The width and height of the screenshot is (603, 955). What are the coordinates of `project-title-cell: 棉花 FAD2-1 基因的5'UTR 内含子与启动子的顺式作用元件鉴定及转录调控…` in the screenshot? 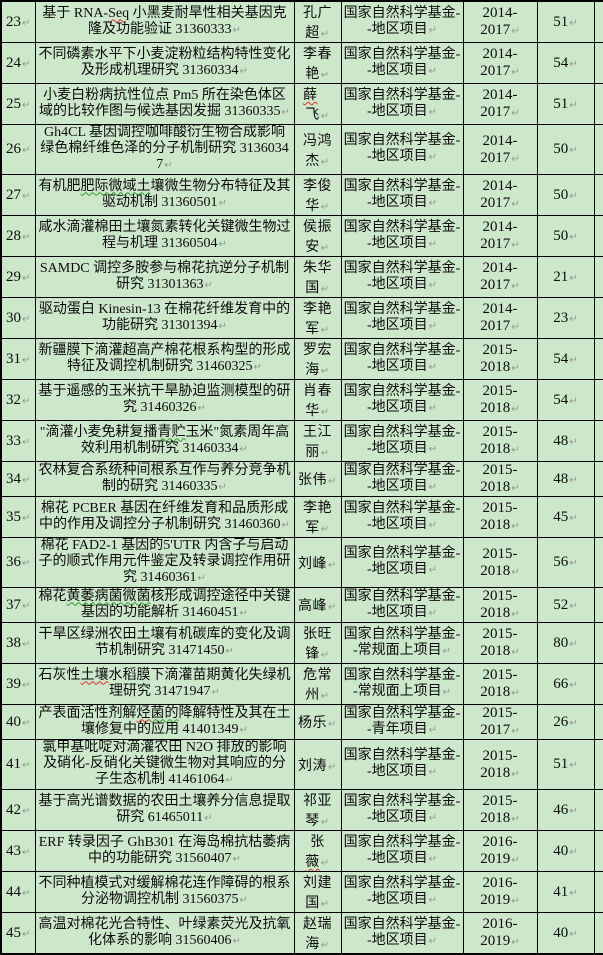 It's located at (164, 562).